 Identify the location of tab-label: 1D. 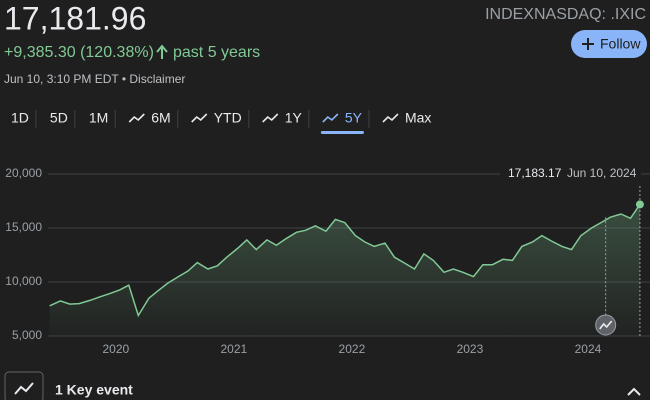
(20, 118).